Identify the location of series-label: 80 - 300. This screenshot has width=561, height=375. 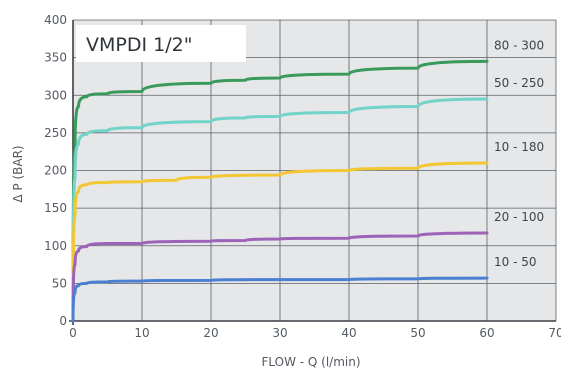
(519, 45).